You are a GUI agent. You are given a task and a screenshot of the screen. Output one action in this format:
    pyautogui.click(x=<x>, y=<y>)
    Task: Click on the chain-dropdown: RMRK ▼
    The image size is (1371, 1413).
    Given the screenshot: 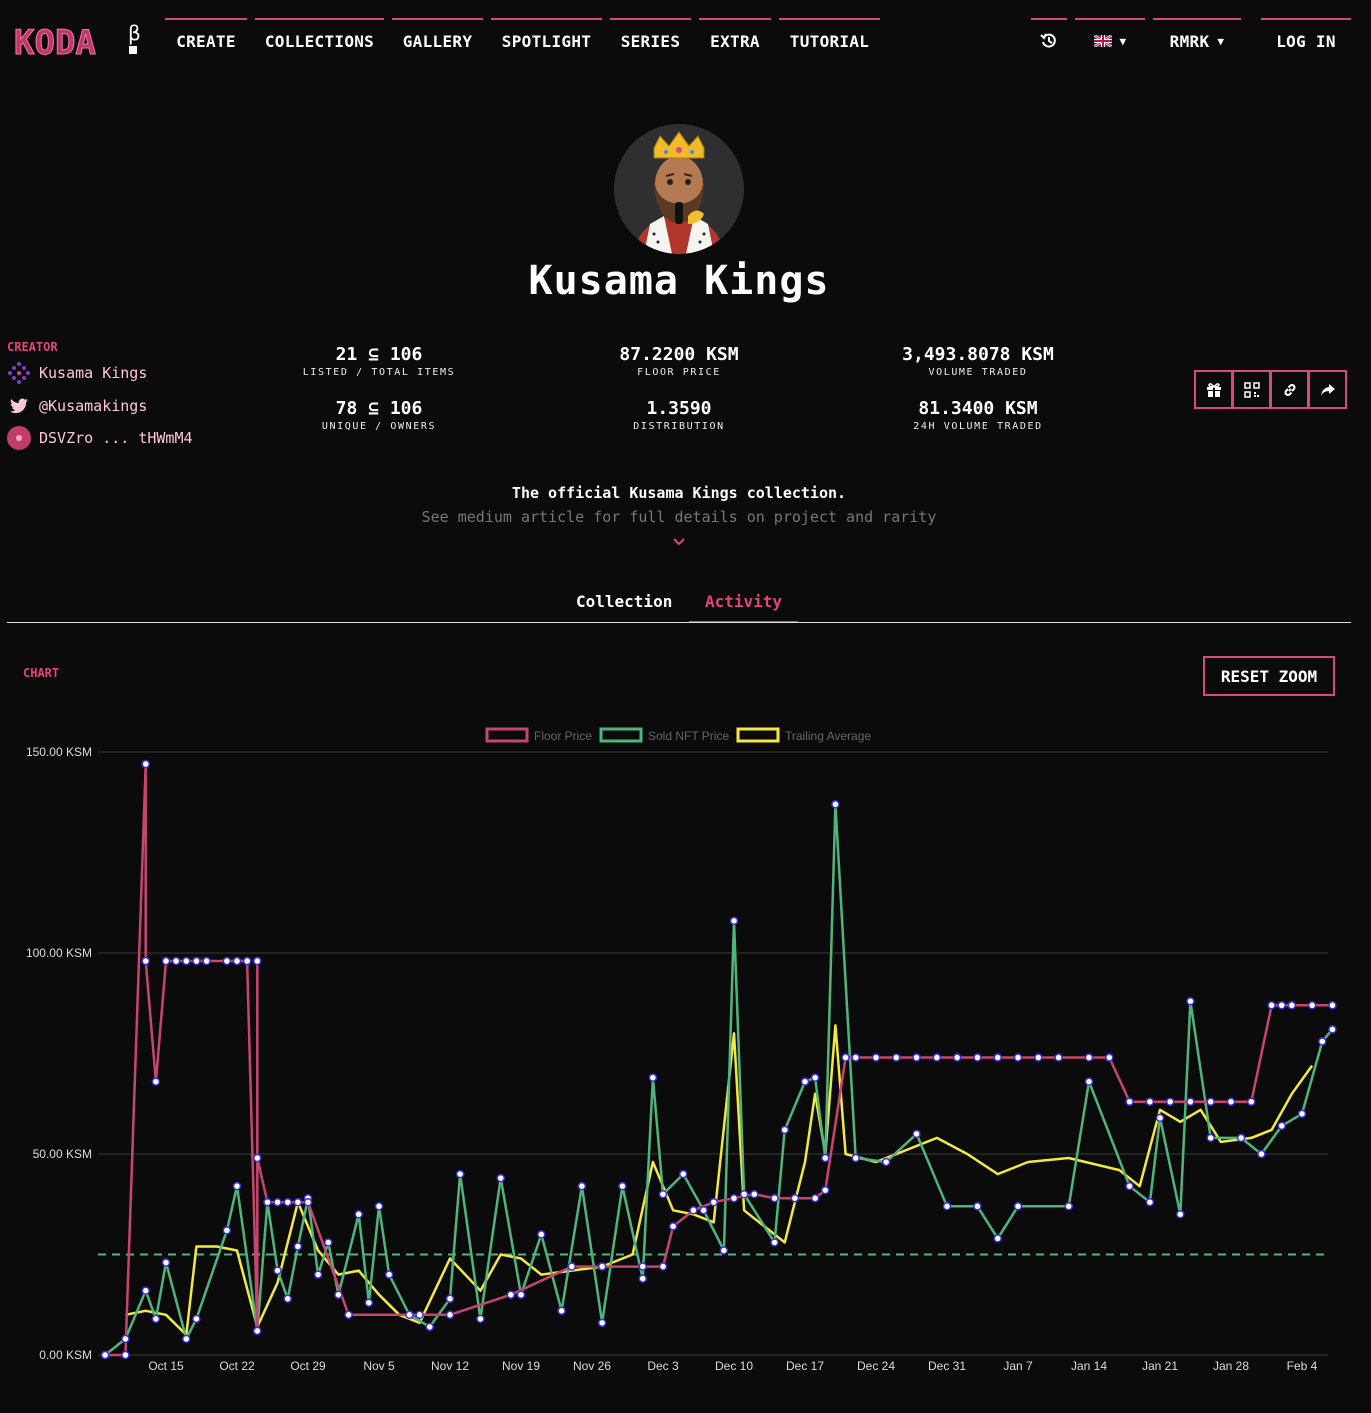 What is the action you would take?
    pyautogui.click(x=1197, y=40)
    